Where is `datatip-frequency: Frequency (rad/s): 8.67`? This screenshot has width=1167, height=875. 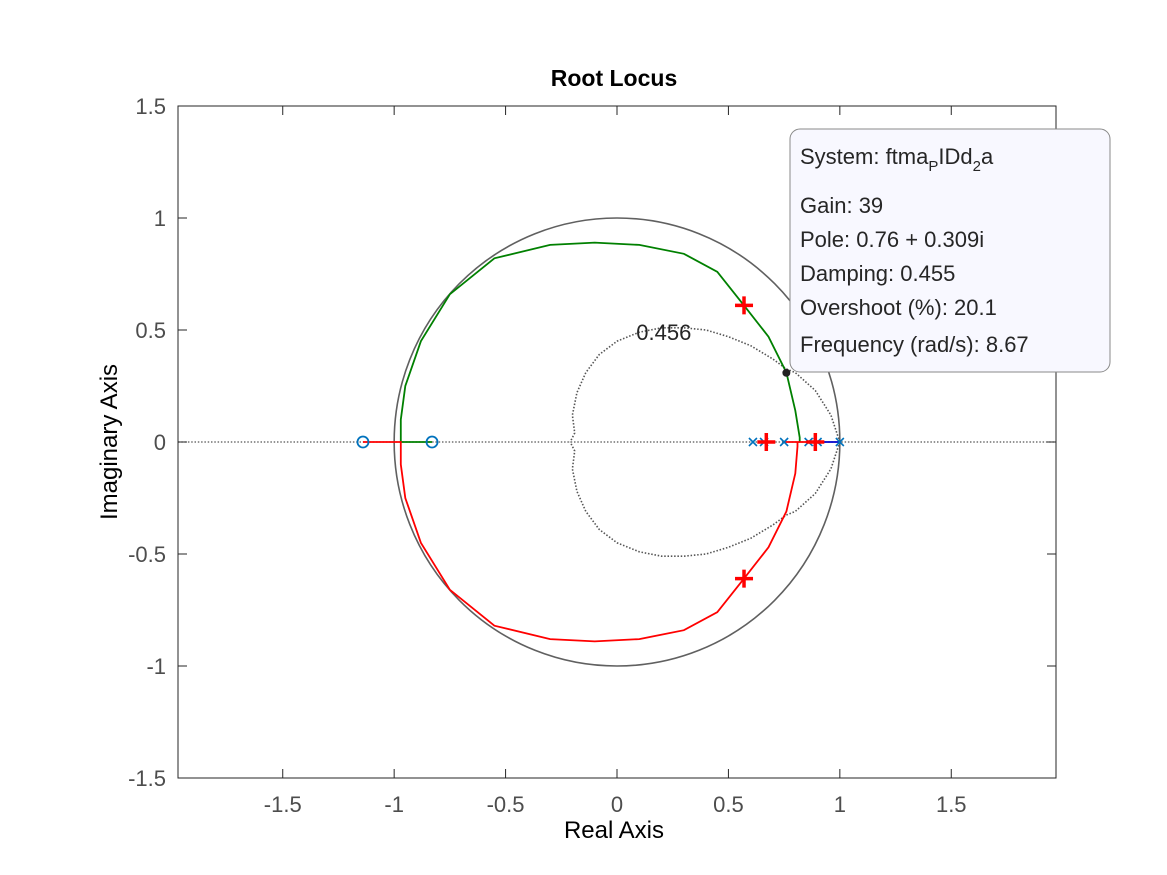 datatip-frequency: Frequency (rad/s): 8.67 is located at coordinates (914, 344).